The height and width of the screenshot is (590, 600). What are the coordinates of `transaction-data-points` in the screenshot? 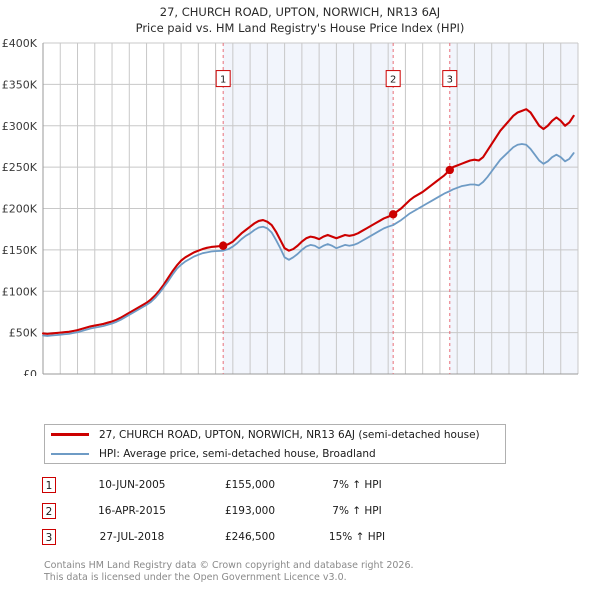 It's located at (336, 207).